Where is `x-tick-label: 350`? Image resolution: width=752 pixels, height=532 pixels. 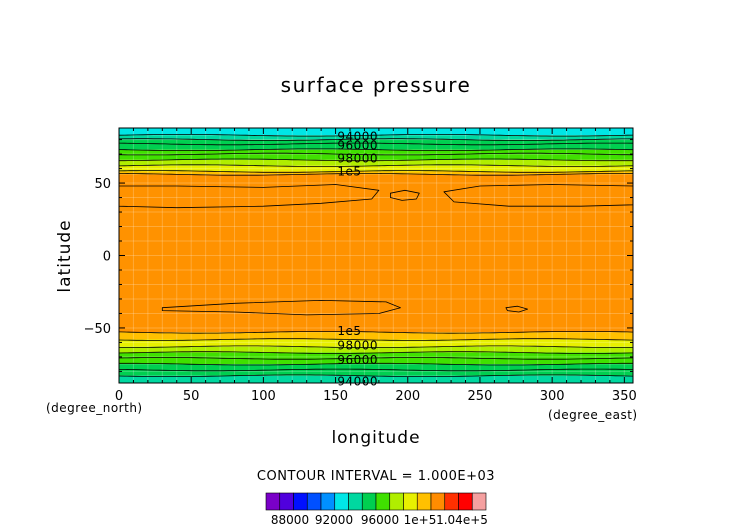
x-tick-label: 350 is located at coordinates (624, 396).